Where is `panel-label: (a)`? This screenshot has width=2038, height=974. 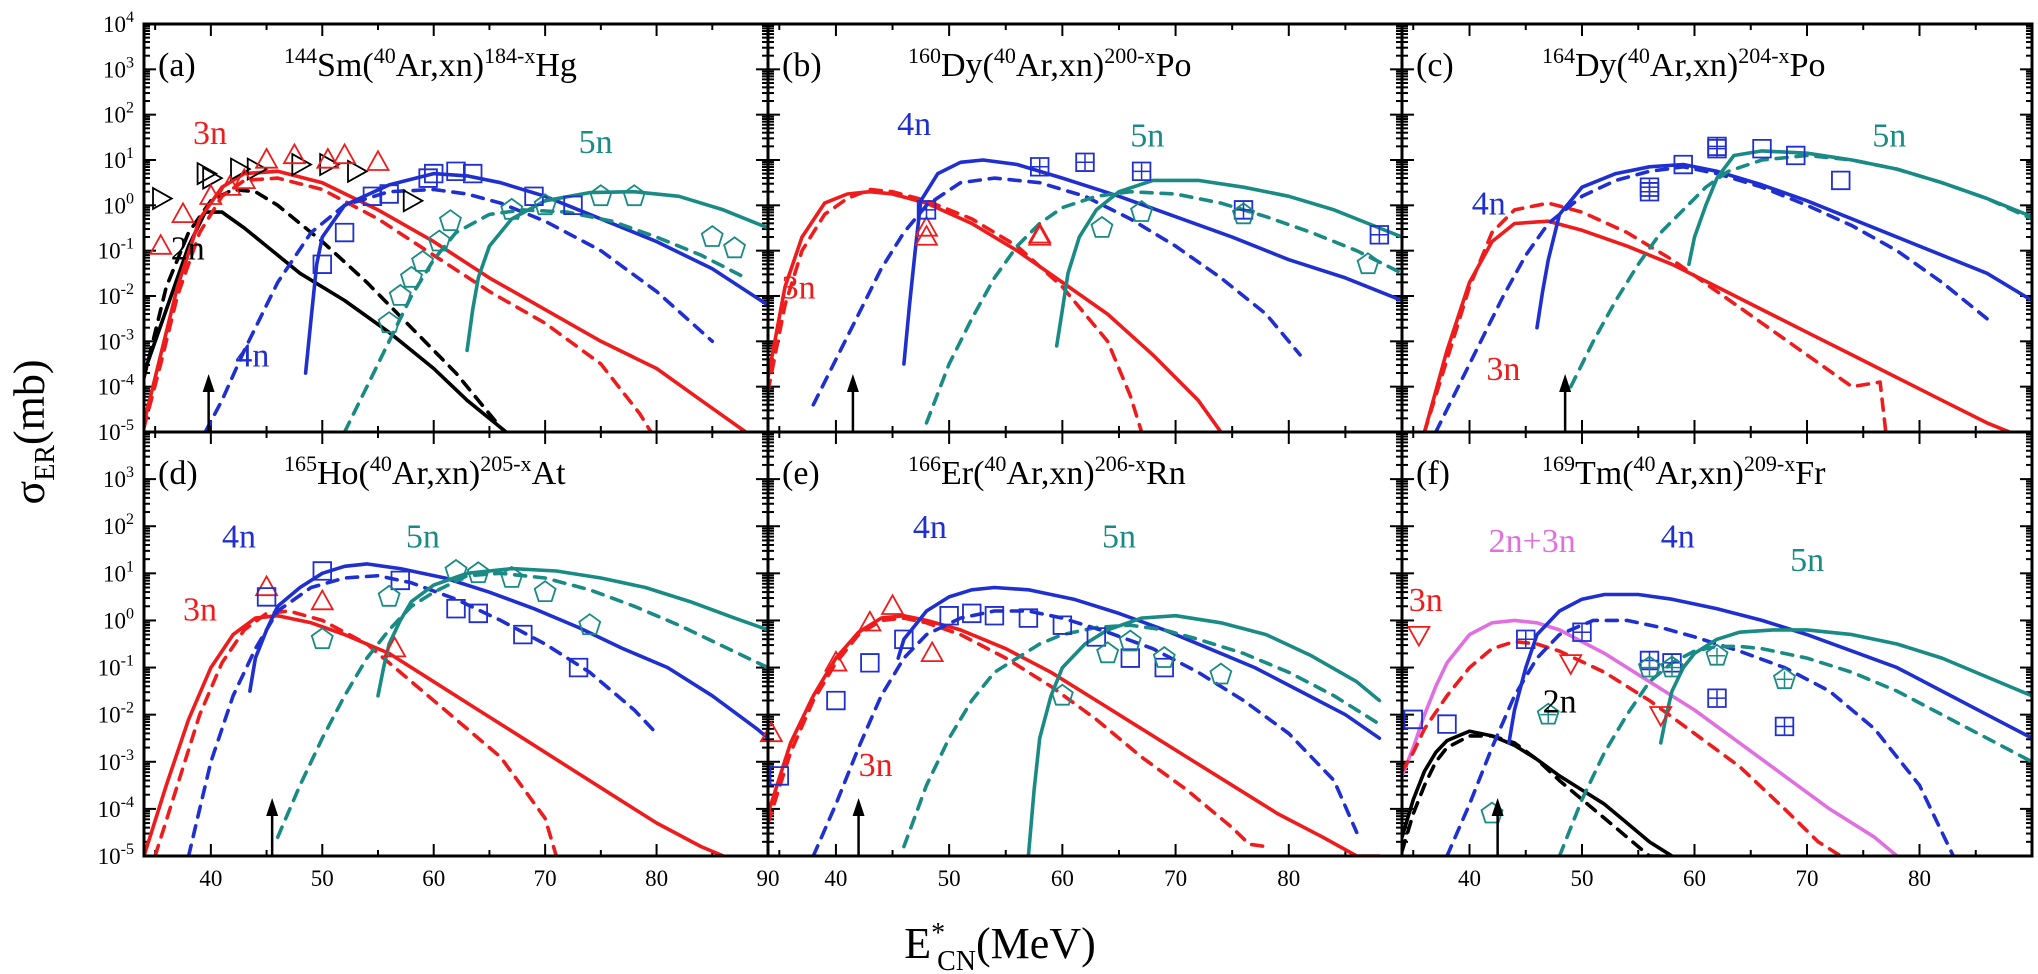
panel-label: (a) is located at coordinates (177, 65).